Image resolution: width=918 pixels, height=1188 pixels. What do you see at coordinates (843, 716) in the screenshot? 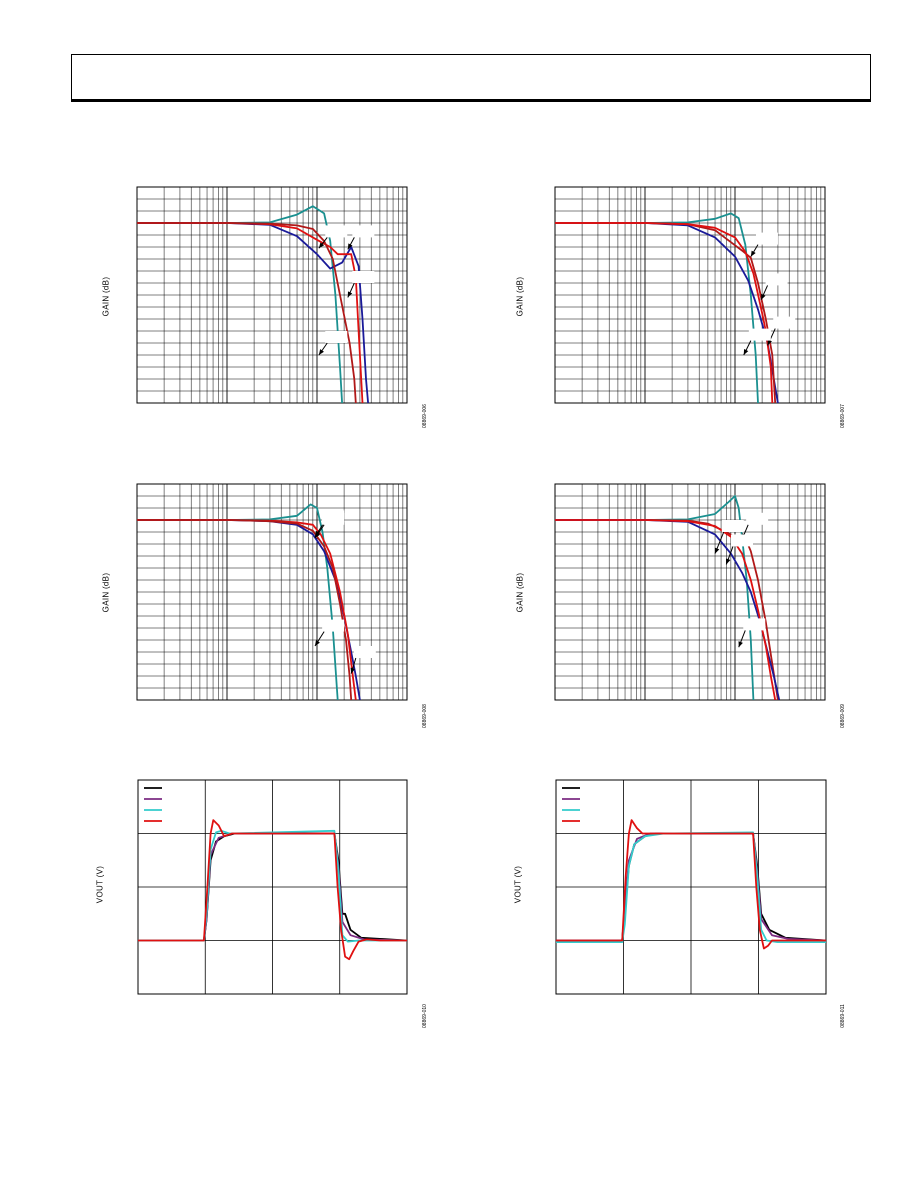
I see `figure-id: 08869-009` at bounding box center [843, 716].